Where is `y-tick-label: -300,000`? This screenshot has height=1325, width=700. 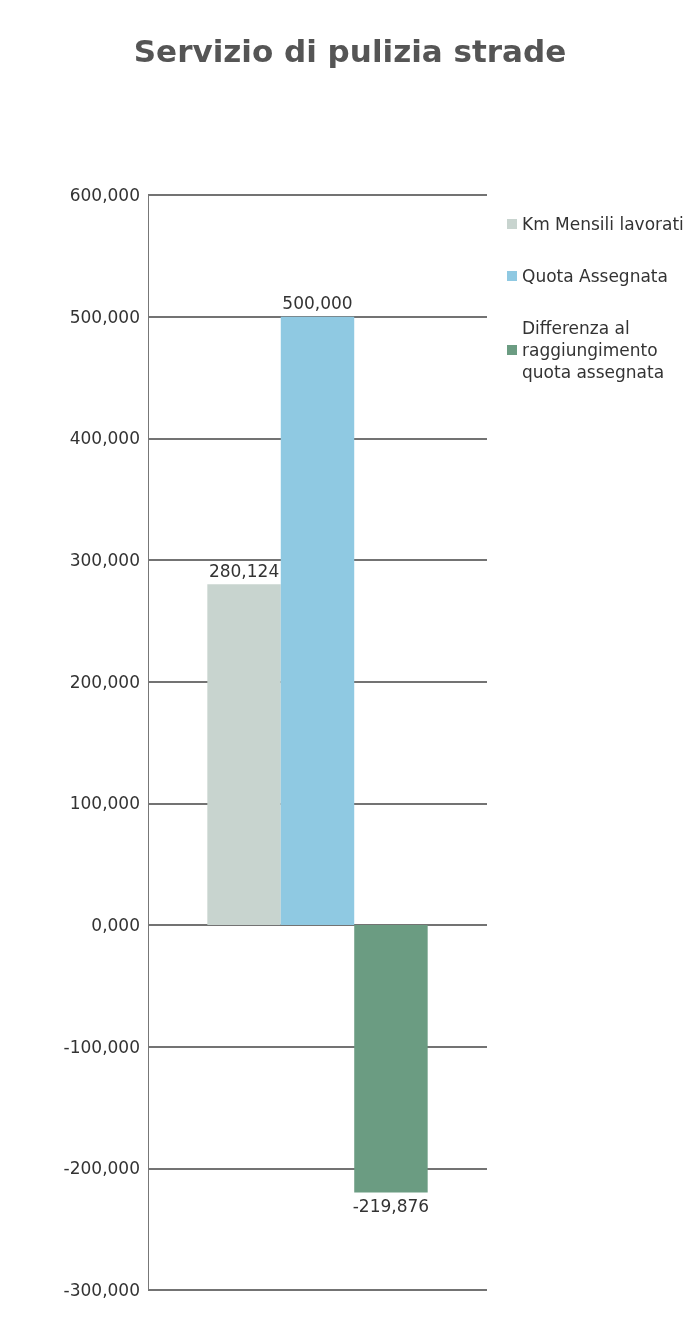
y-tick-label: -300,000 is located at coordinates (101, 1290).